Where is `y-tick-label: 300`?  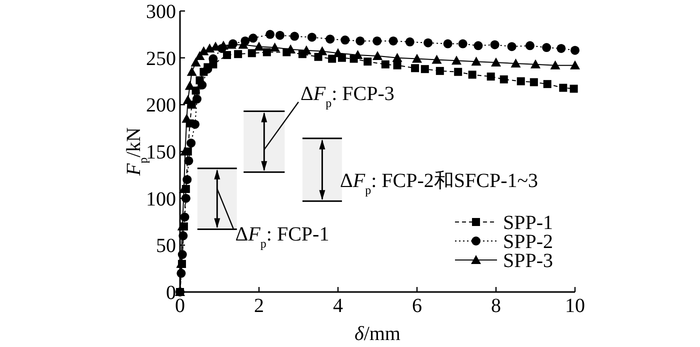
y-tick-label: 300 is located at coordinates (161, 12).